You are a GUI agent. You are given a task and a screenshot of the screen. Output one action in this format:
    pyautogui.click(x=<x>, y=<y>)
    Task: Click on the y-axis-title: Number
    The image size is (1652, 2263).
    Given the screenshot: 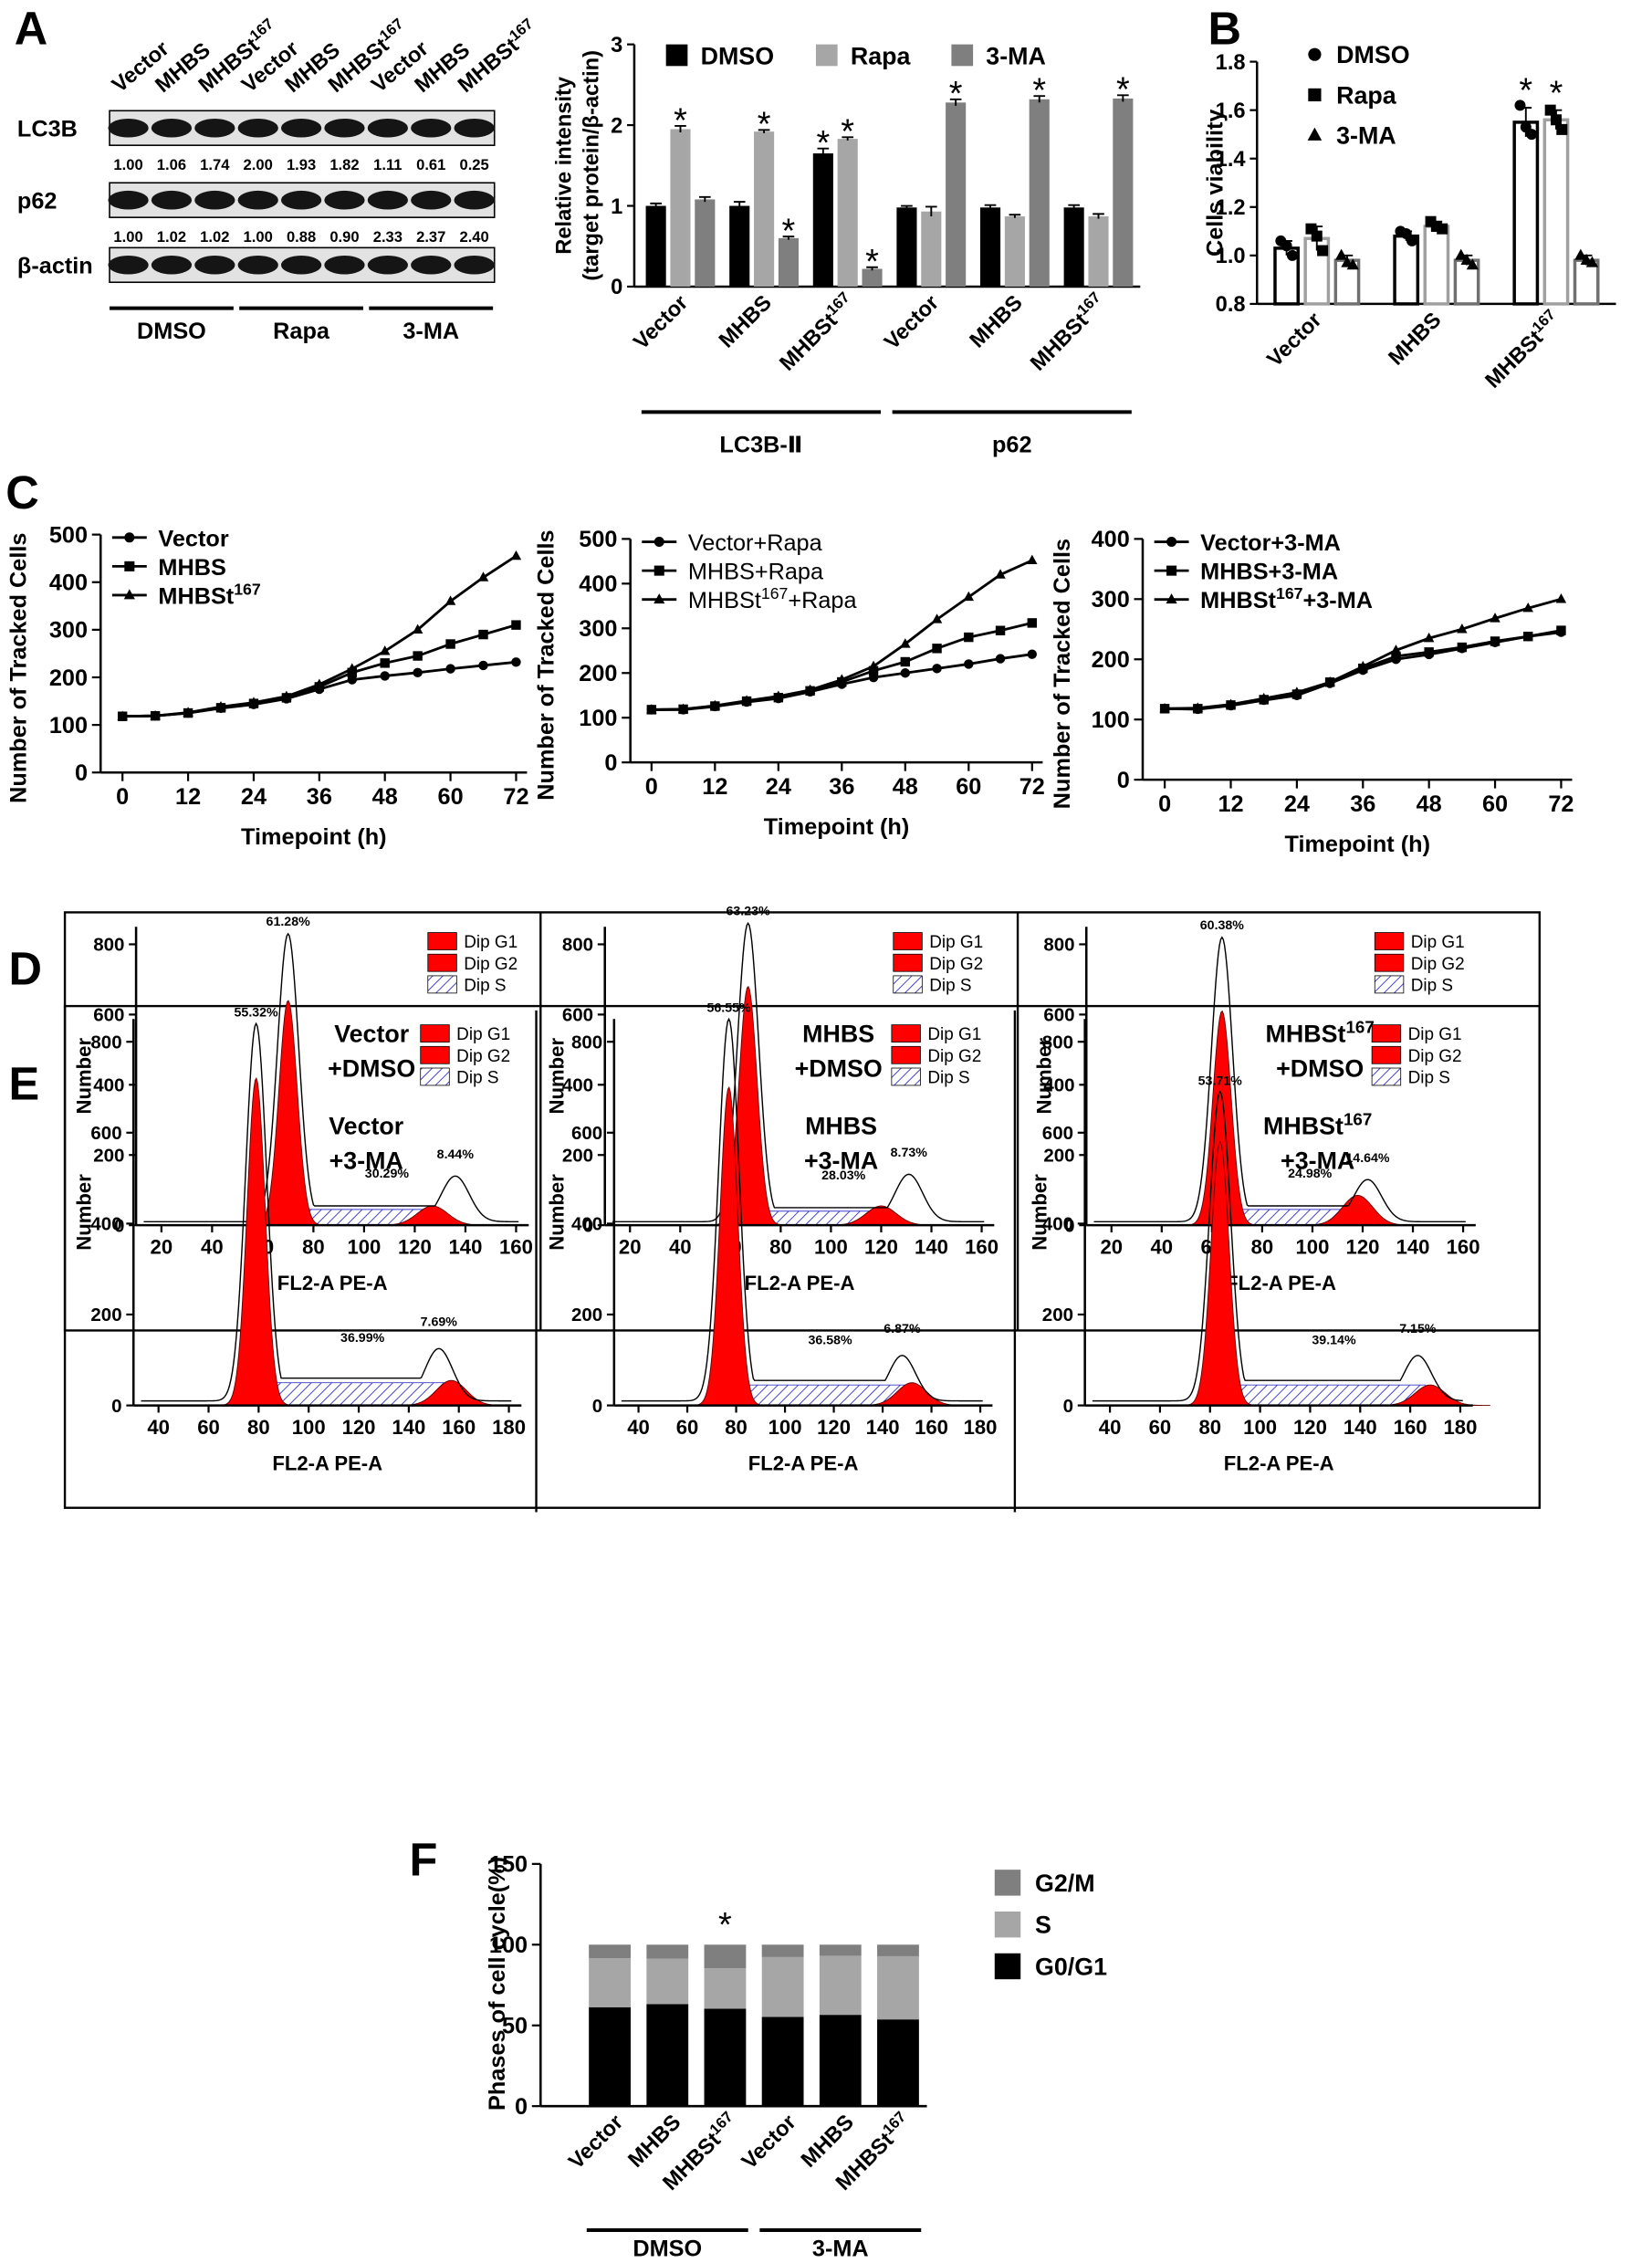 What is the action you would take?
    pyautogui.click(x=557, y=1212)
    